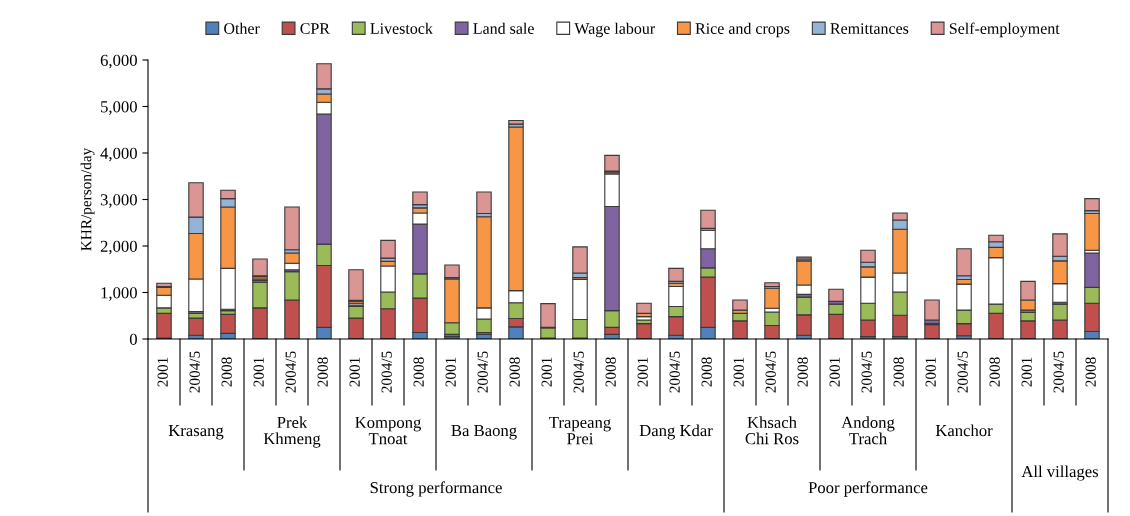  What do you see at coordinates (742, 30) in the screenshot?
I see `legend-label: Rice and crops` at bounding box center [742, 30].